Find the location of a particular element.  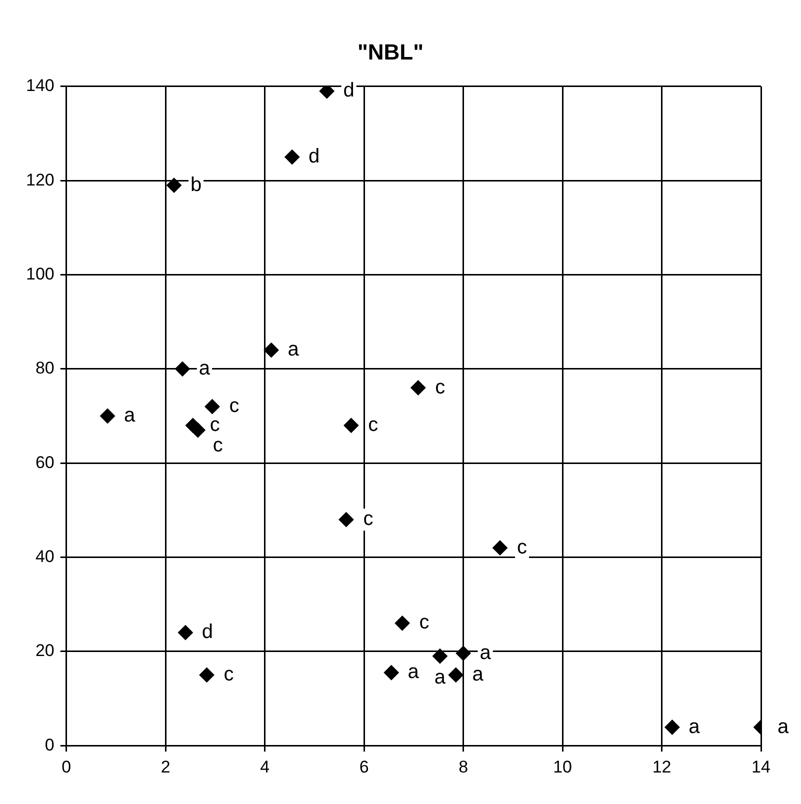

y-tick-label: 120 is located at coordinates (40, 180).